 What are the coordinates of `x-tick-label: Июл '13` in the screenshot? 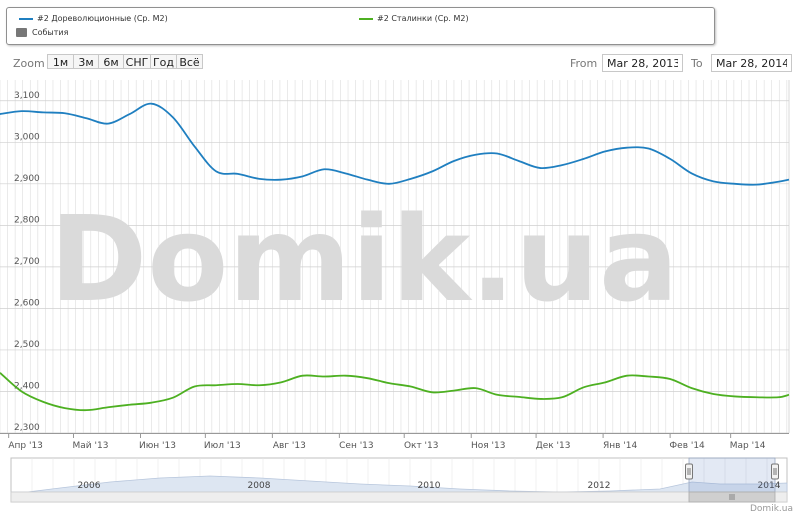 It's located at (222, 446).